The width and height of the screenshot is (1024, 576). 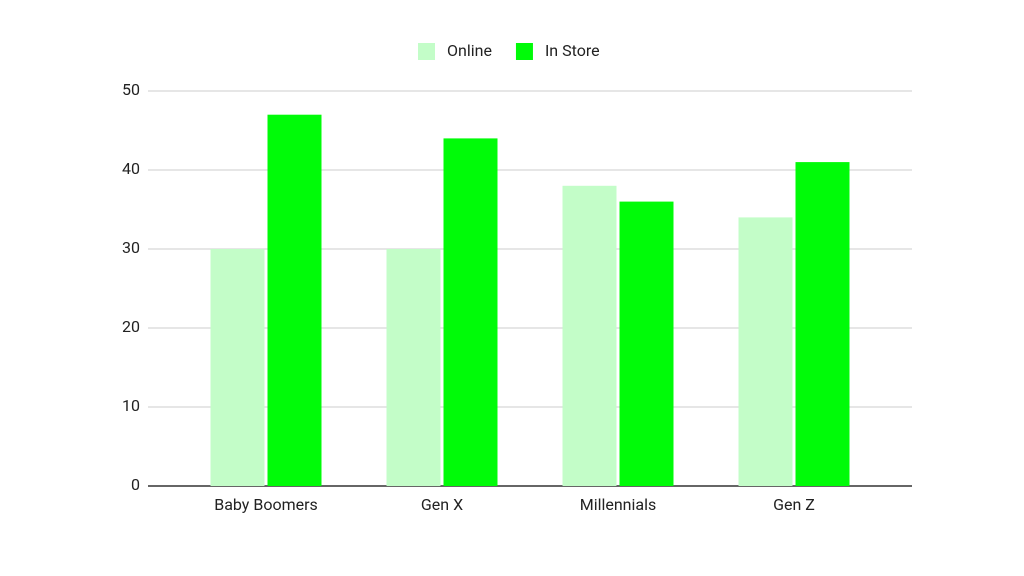 What do you see at coordinates (135, 484) in the screenshot?
I see `y-tick-label: 0` at bounding box center [135, 484].